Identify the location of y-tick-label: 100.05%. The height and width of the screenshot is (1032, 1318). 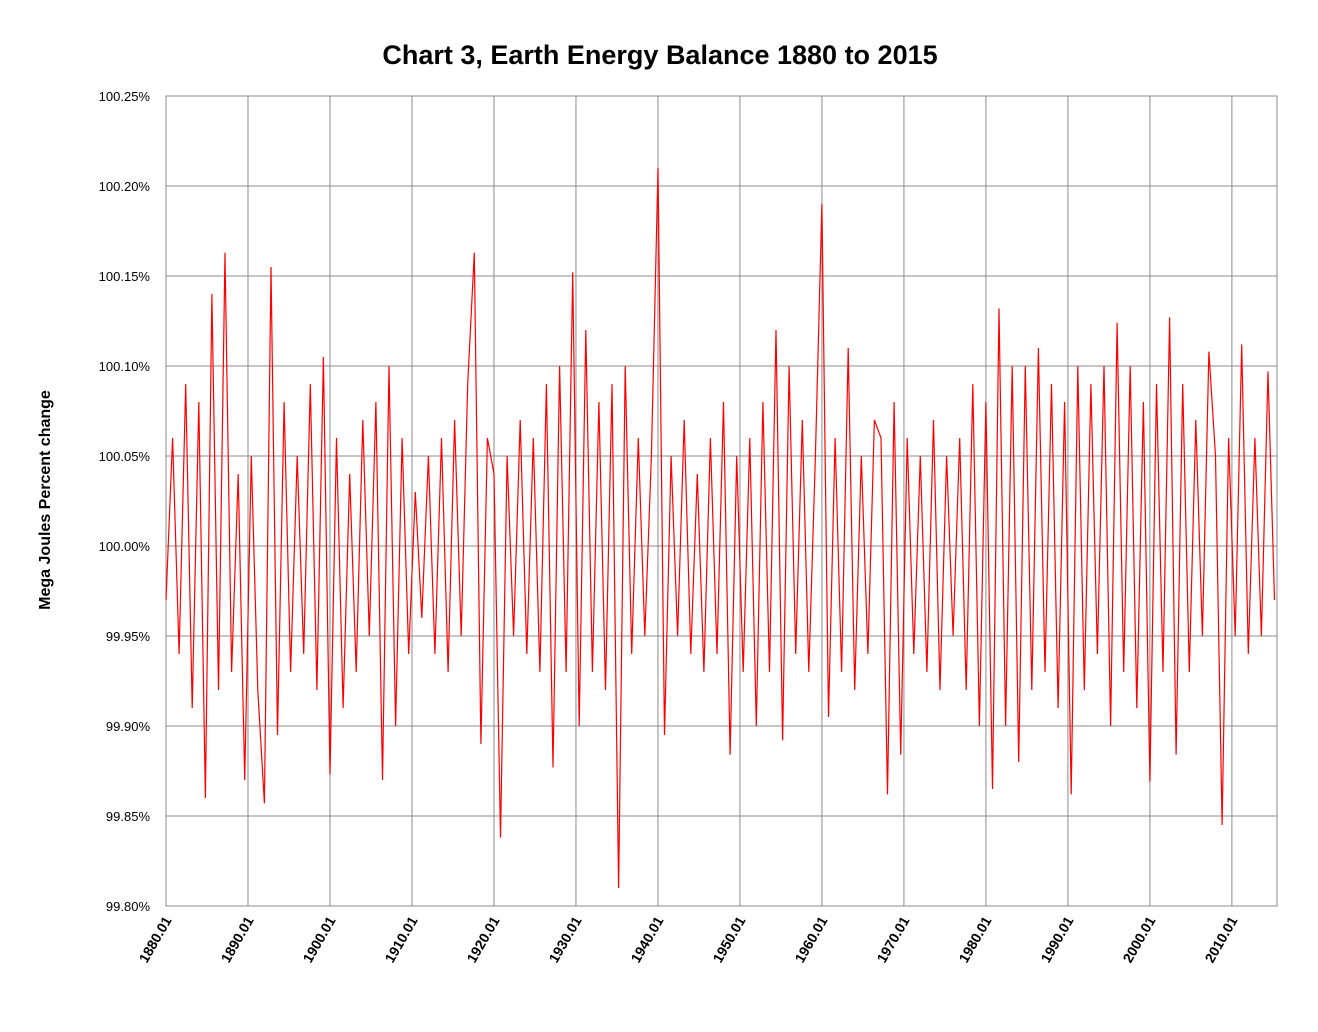
(125, 456).